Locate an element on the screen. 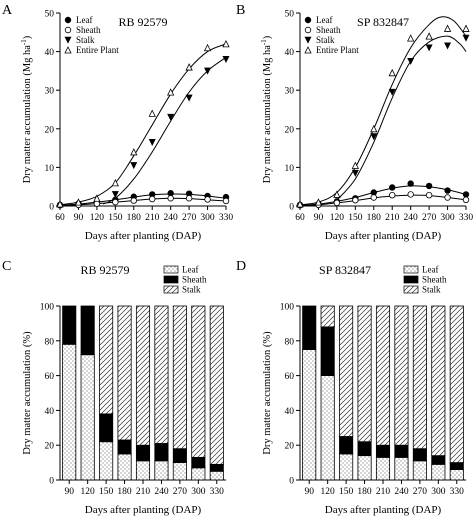 This screenshot has height=524, width=474. x-tick-label: 300 is located at coordinates (198, 492).